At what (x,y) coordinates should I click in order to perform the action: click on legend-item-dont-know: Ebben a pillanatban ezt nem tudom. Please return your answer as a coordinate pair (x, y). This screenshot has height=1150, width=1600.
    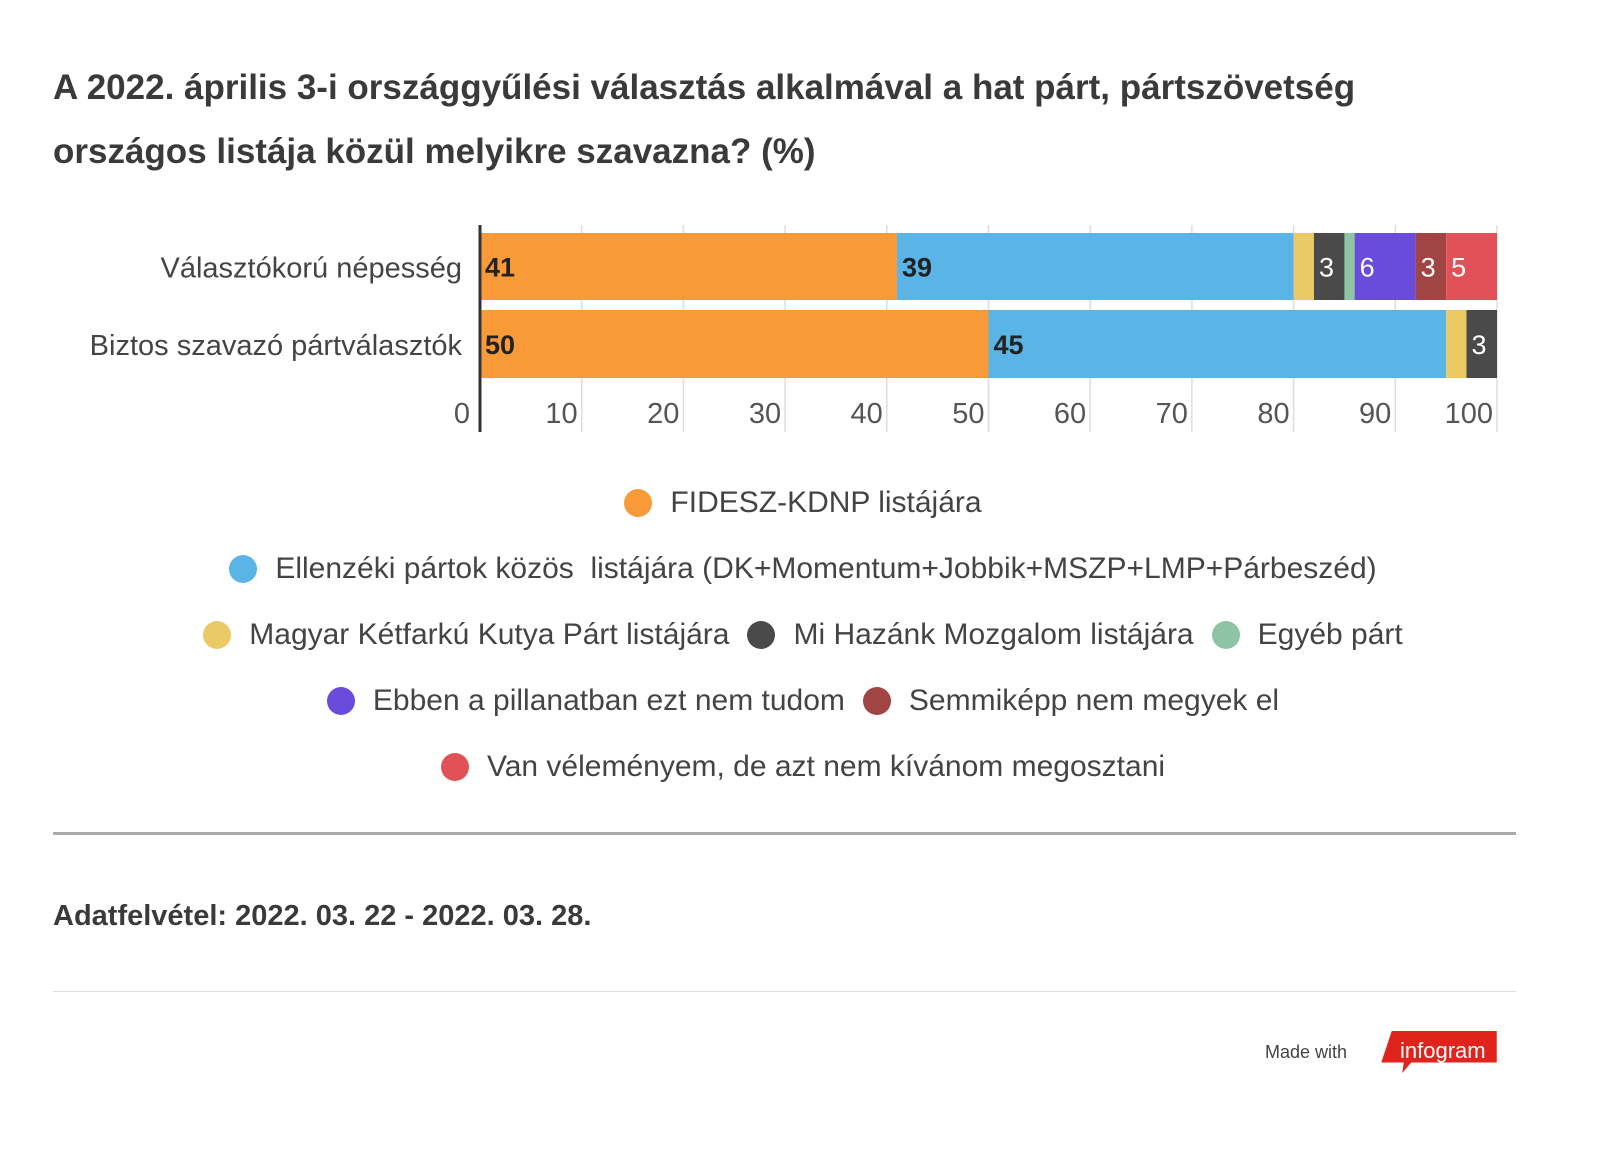
    Looking at the image, I should click on (585, 701).